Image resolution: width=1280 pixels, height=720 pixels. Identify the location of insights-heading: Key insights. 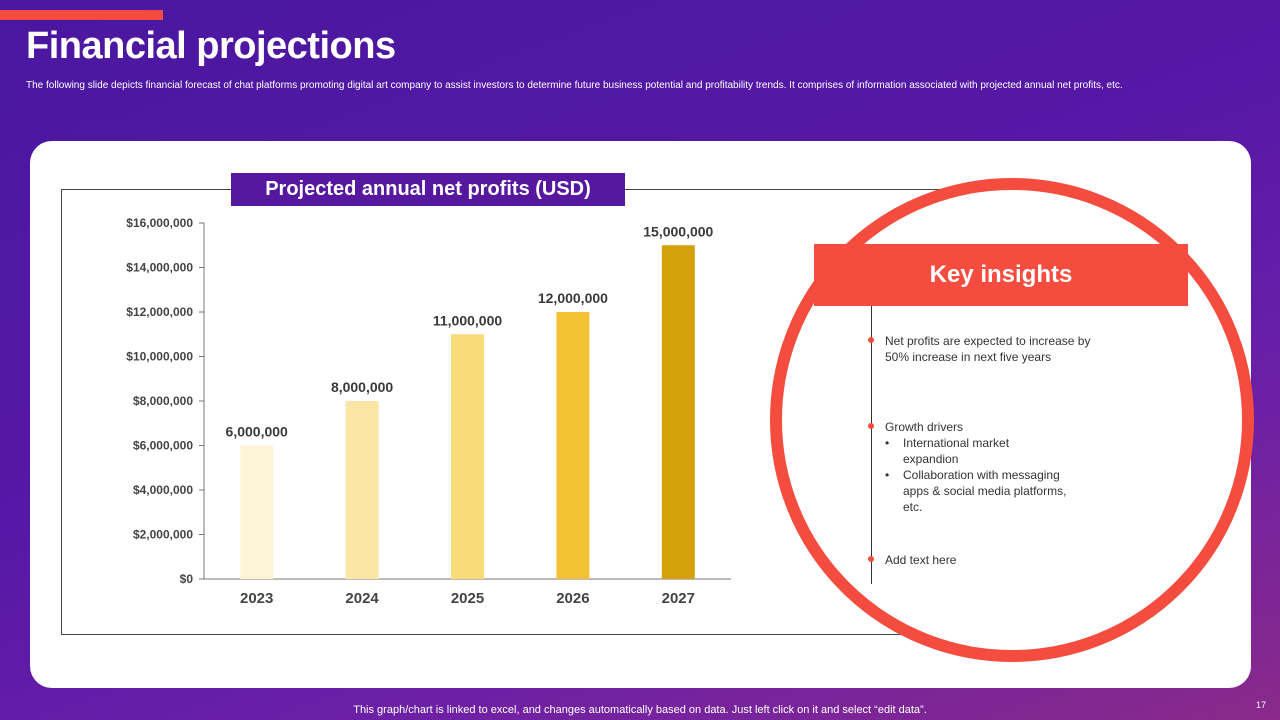
(1001, 275).